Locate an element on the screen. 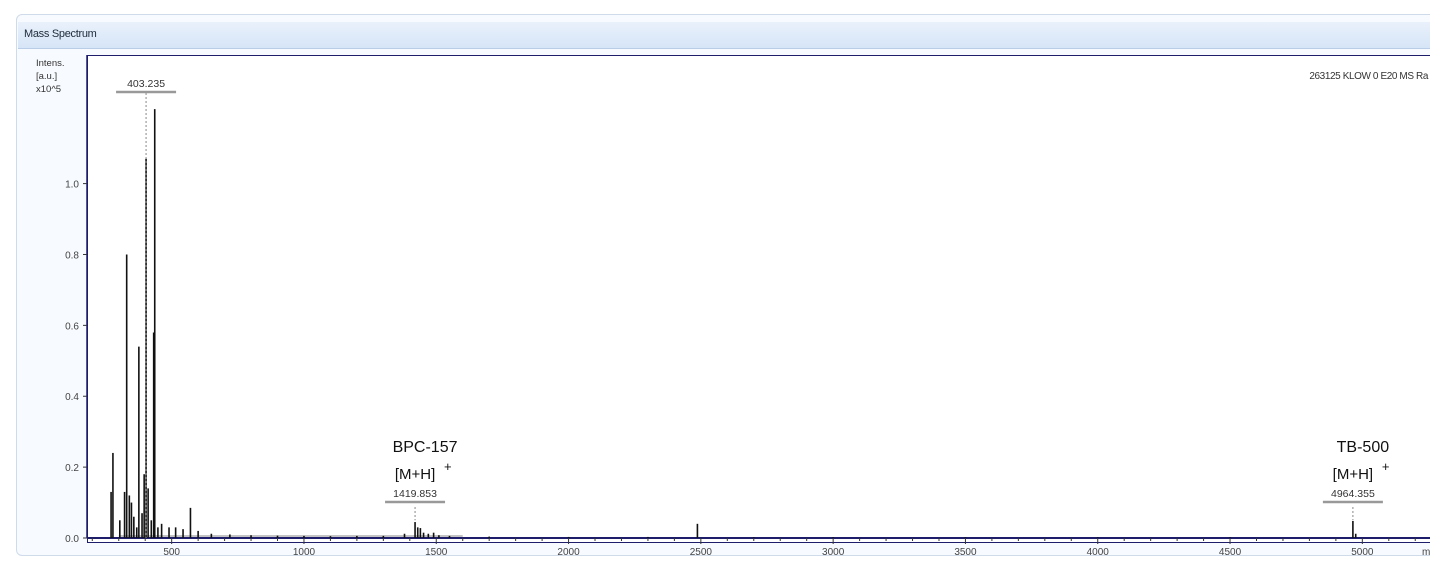  window-title: Mass Spectrum is located at coordinates (60, 34).